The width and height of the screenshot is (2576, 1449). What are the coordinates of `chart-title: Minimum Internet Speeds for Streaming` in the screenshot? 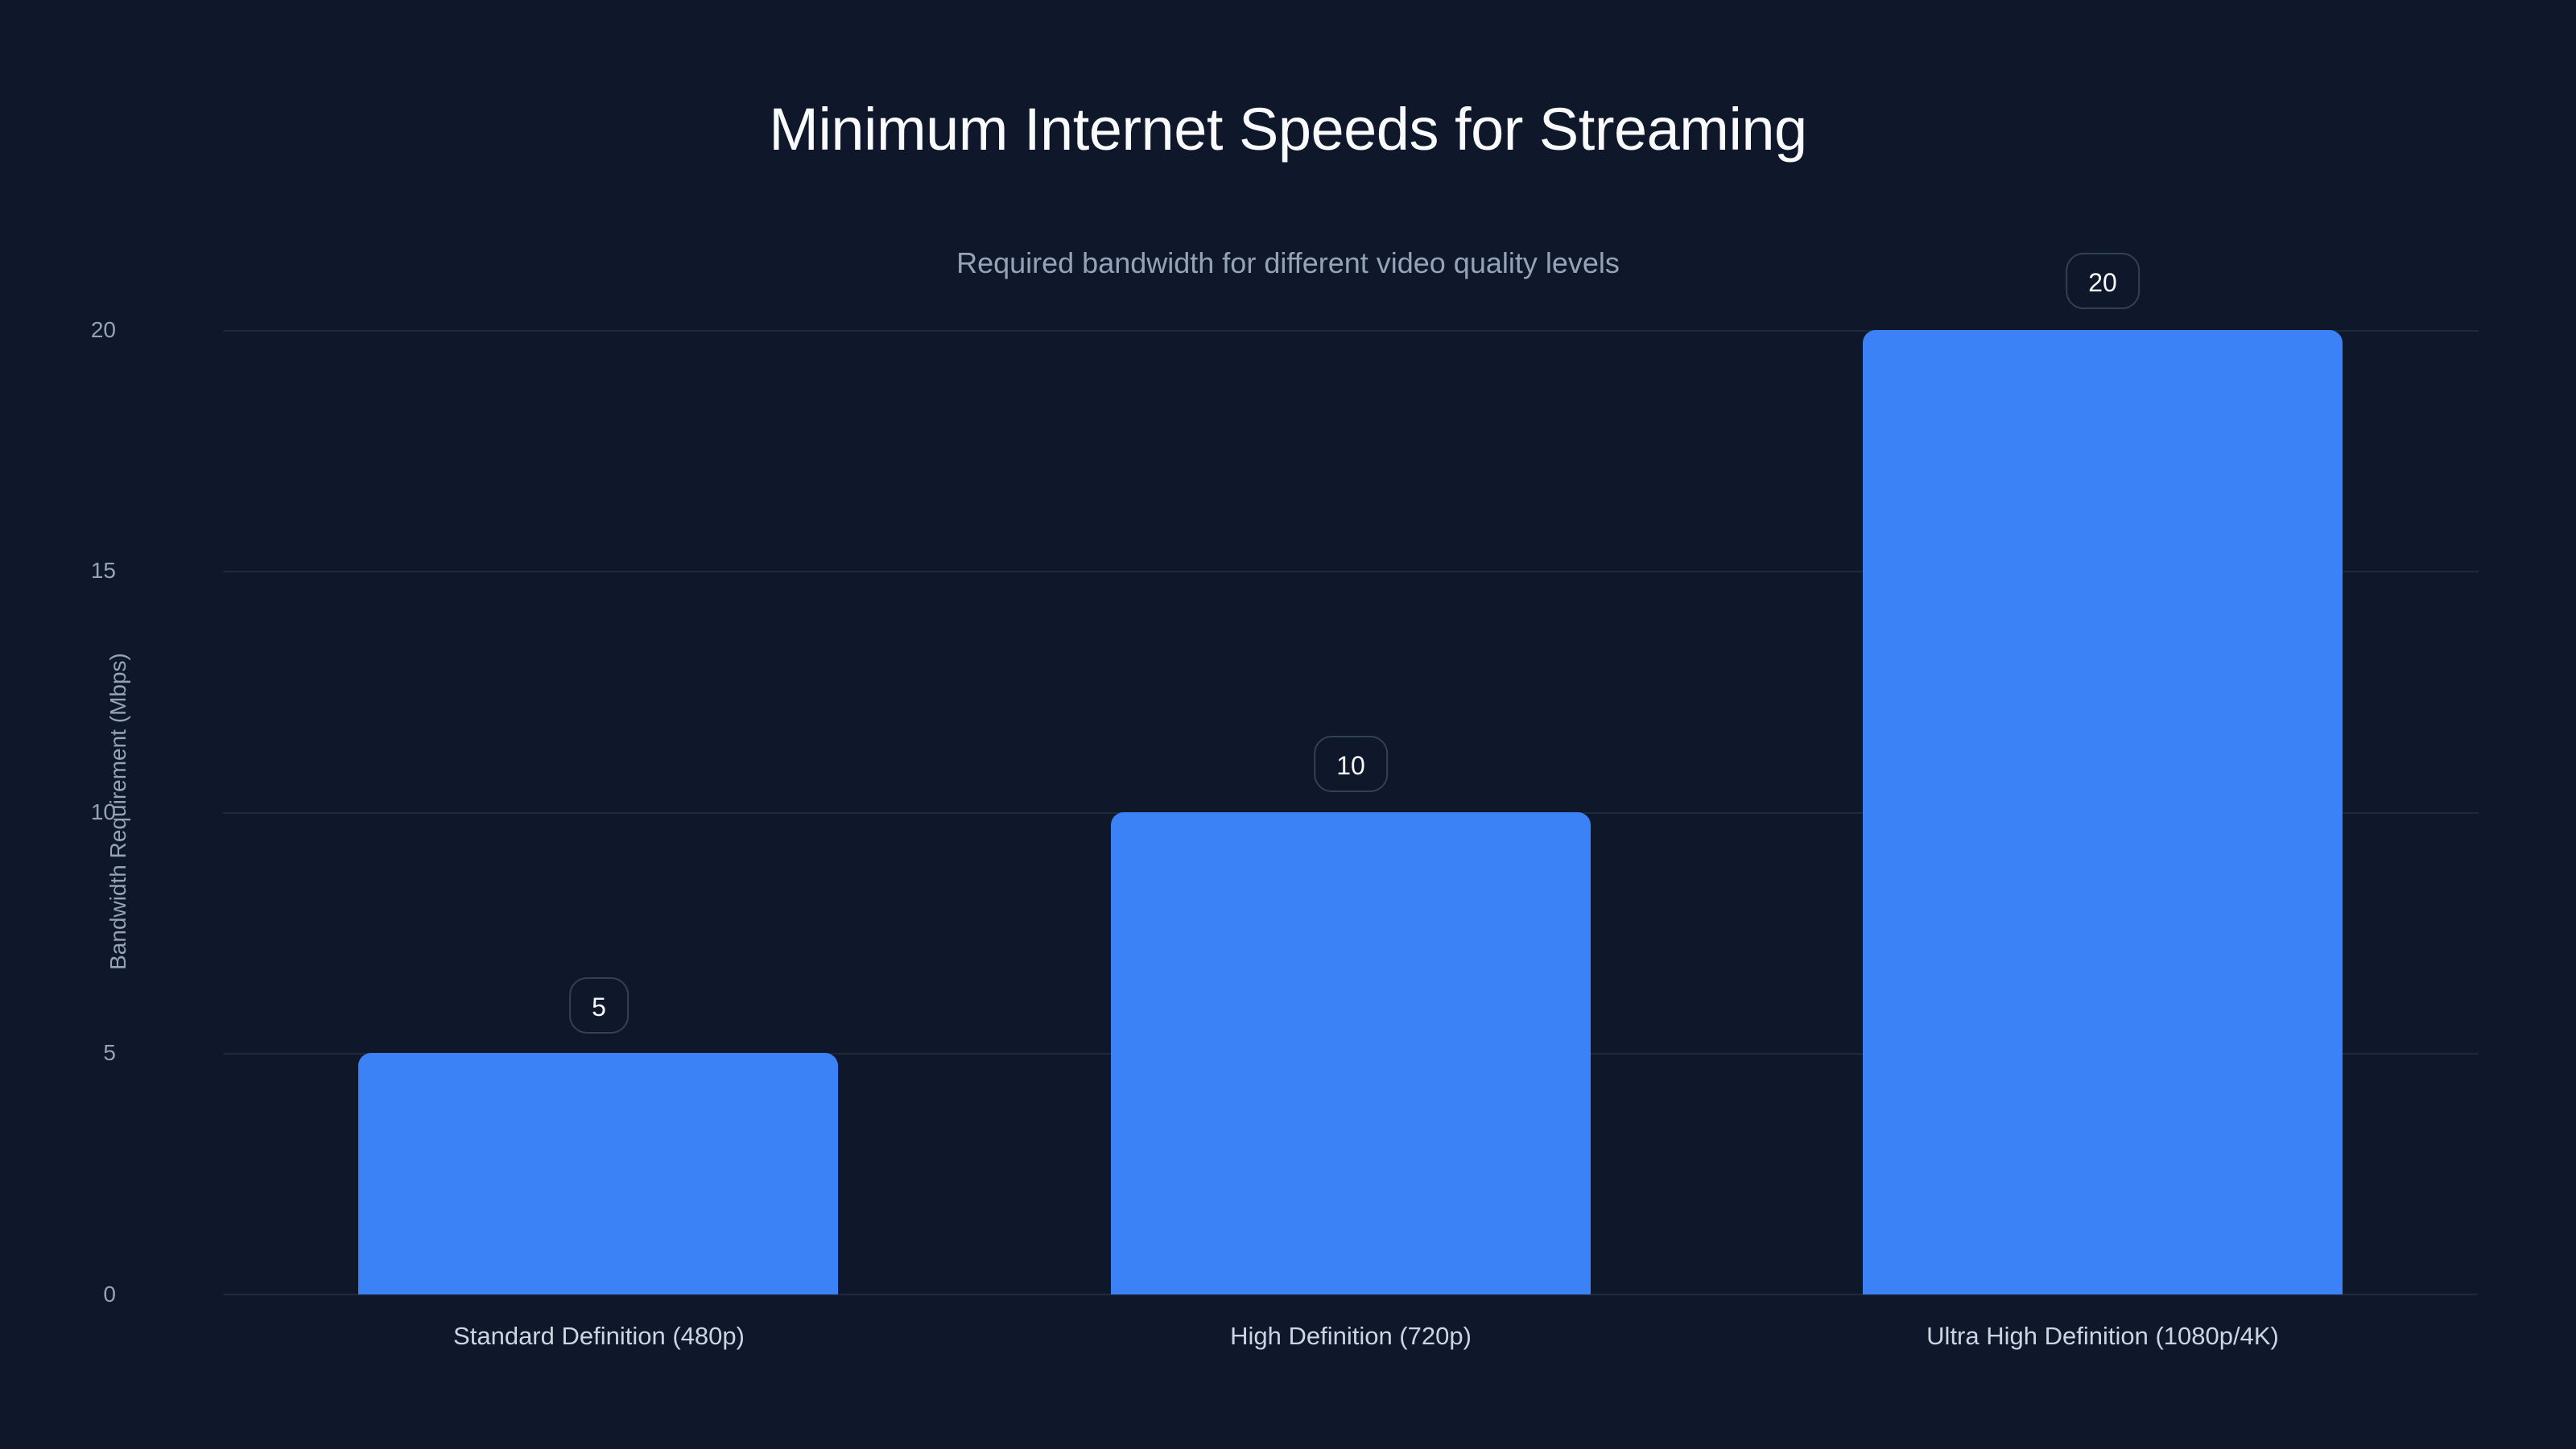 It's located at (1288, 129).